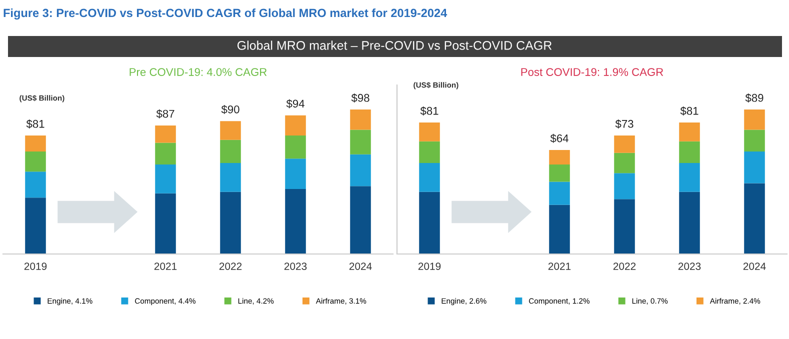  Describe the element at coordinates (295, 103) in the screenshot. I see `annotation: $94` at that location.